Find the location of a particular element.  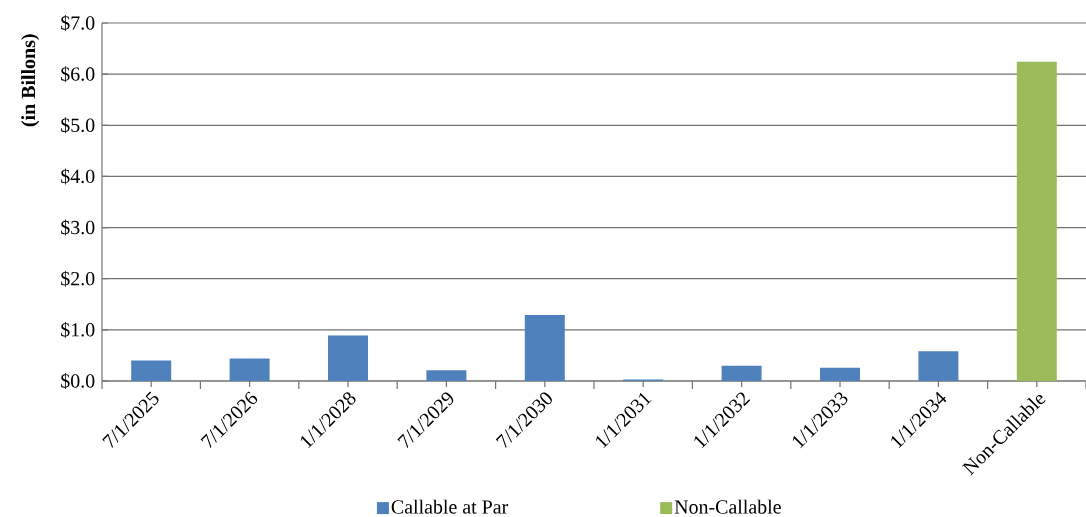

legend-label: Callable at Par is located at coordinates (450, 506).